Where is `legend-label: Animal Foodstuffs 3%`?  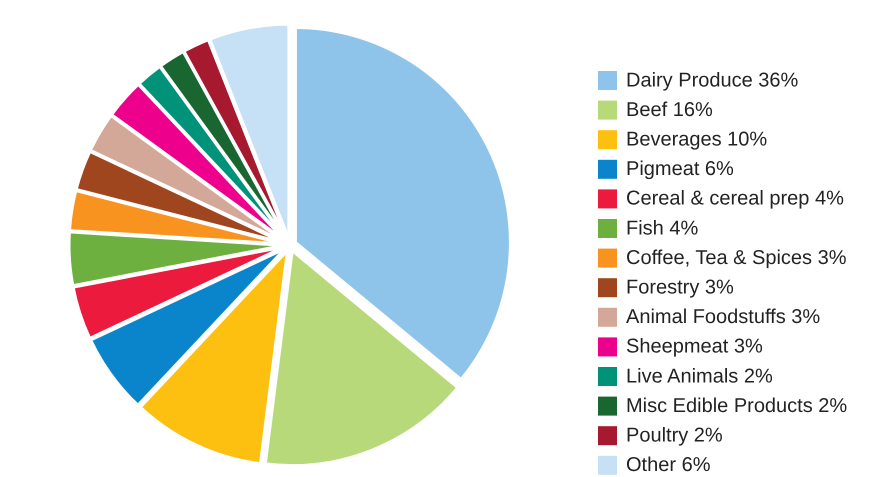
legend-label: Animal Foodstuffs 3% is located at coordinates (723, 317).